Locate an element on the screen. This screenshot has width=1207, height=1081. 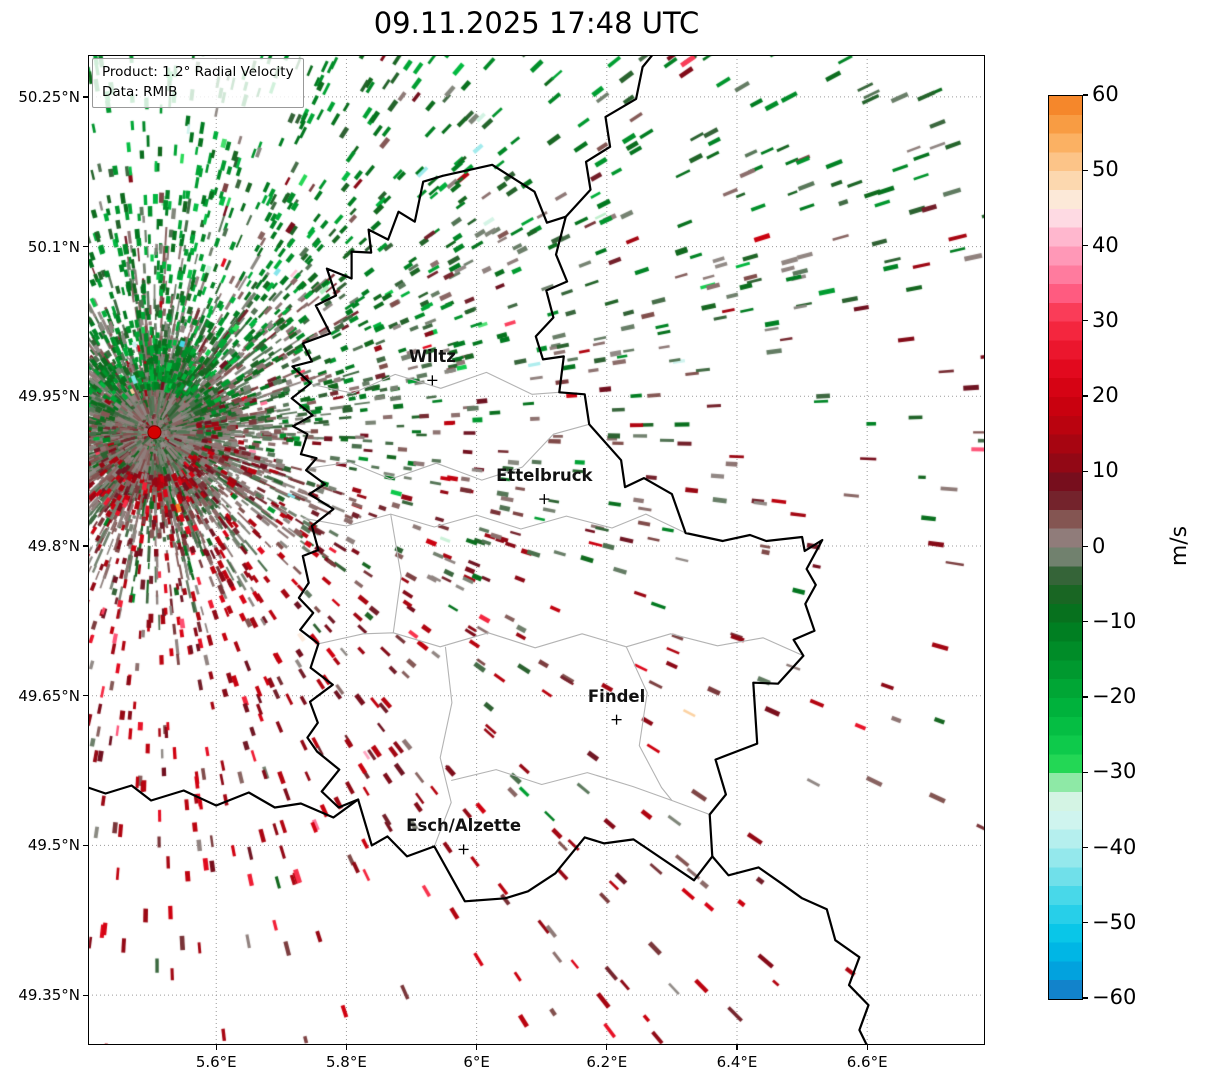
radar-site-marker is located at coordinates (154, 432).